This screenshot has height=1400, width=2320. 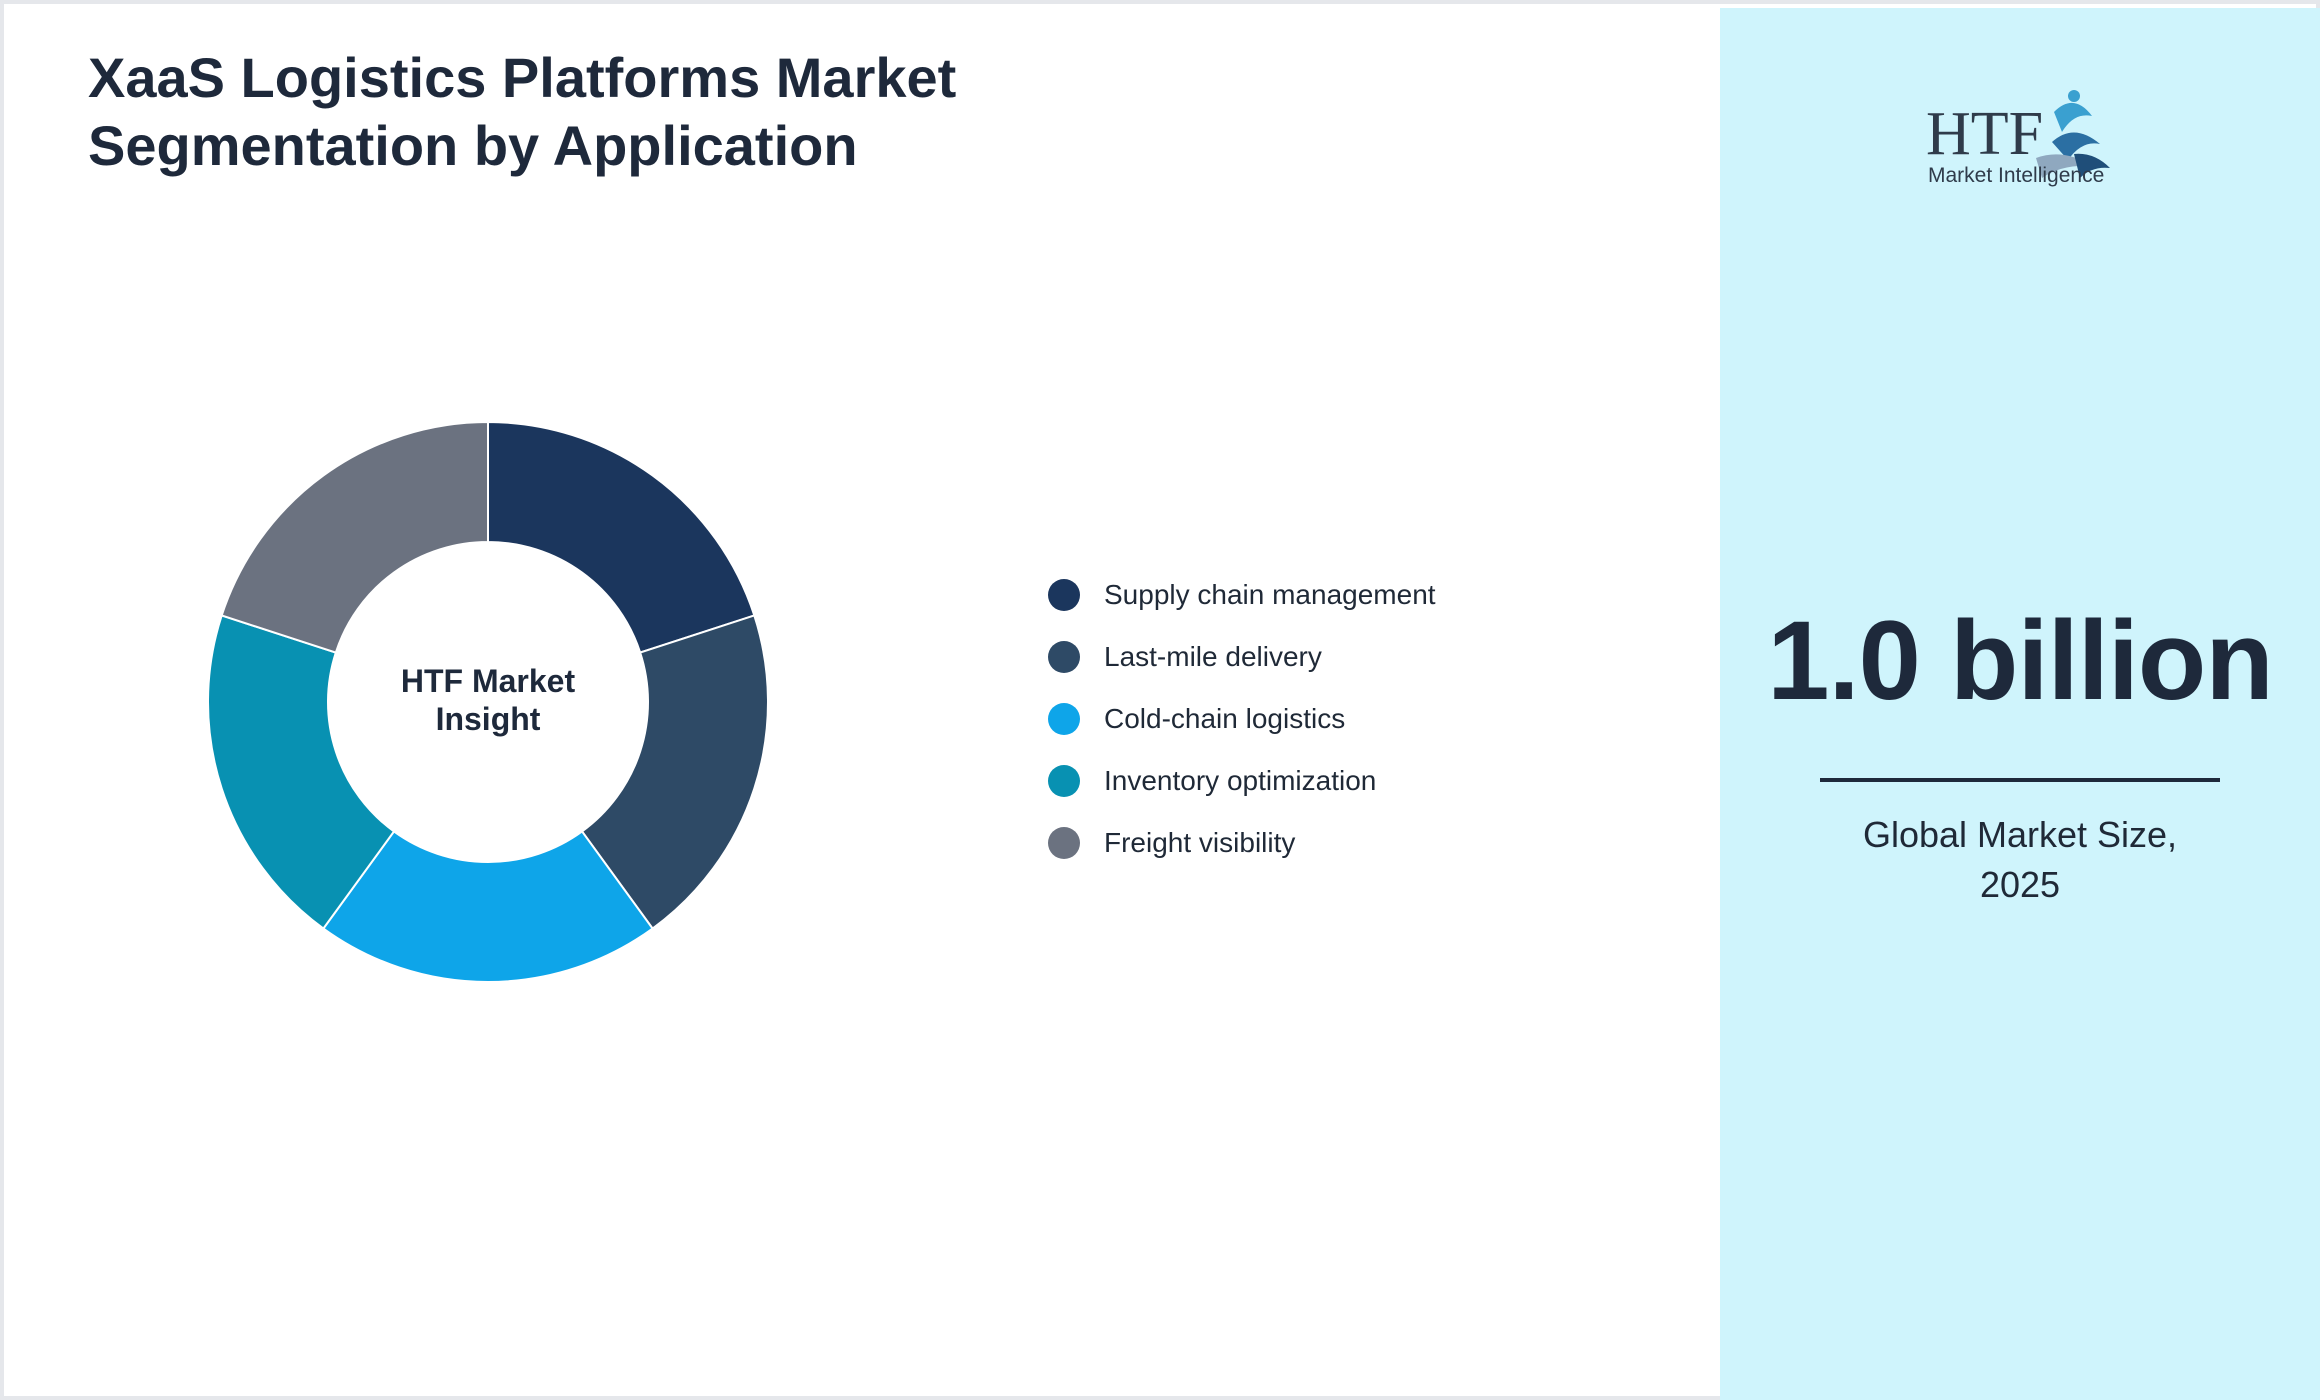 I want to click on legend-item: Cold-chain logistics, so click(x=1242, y=719).